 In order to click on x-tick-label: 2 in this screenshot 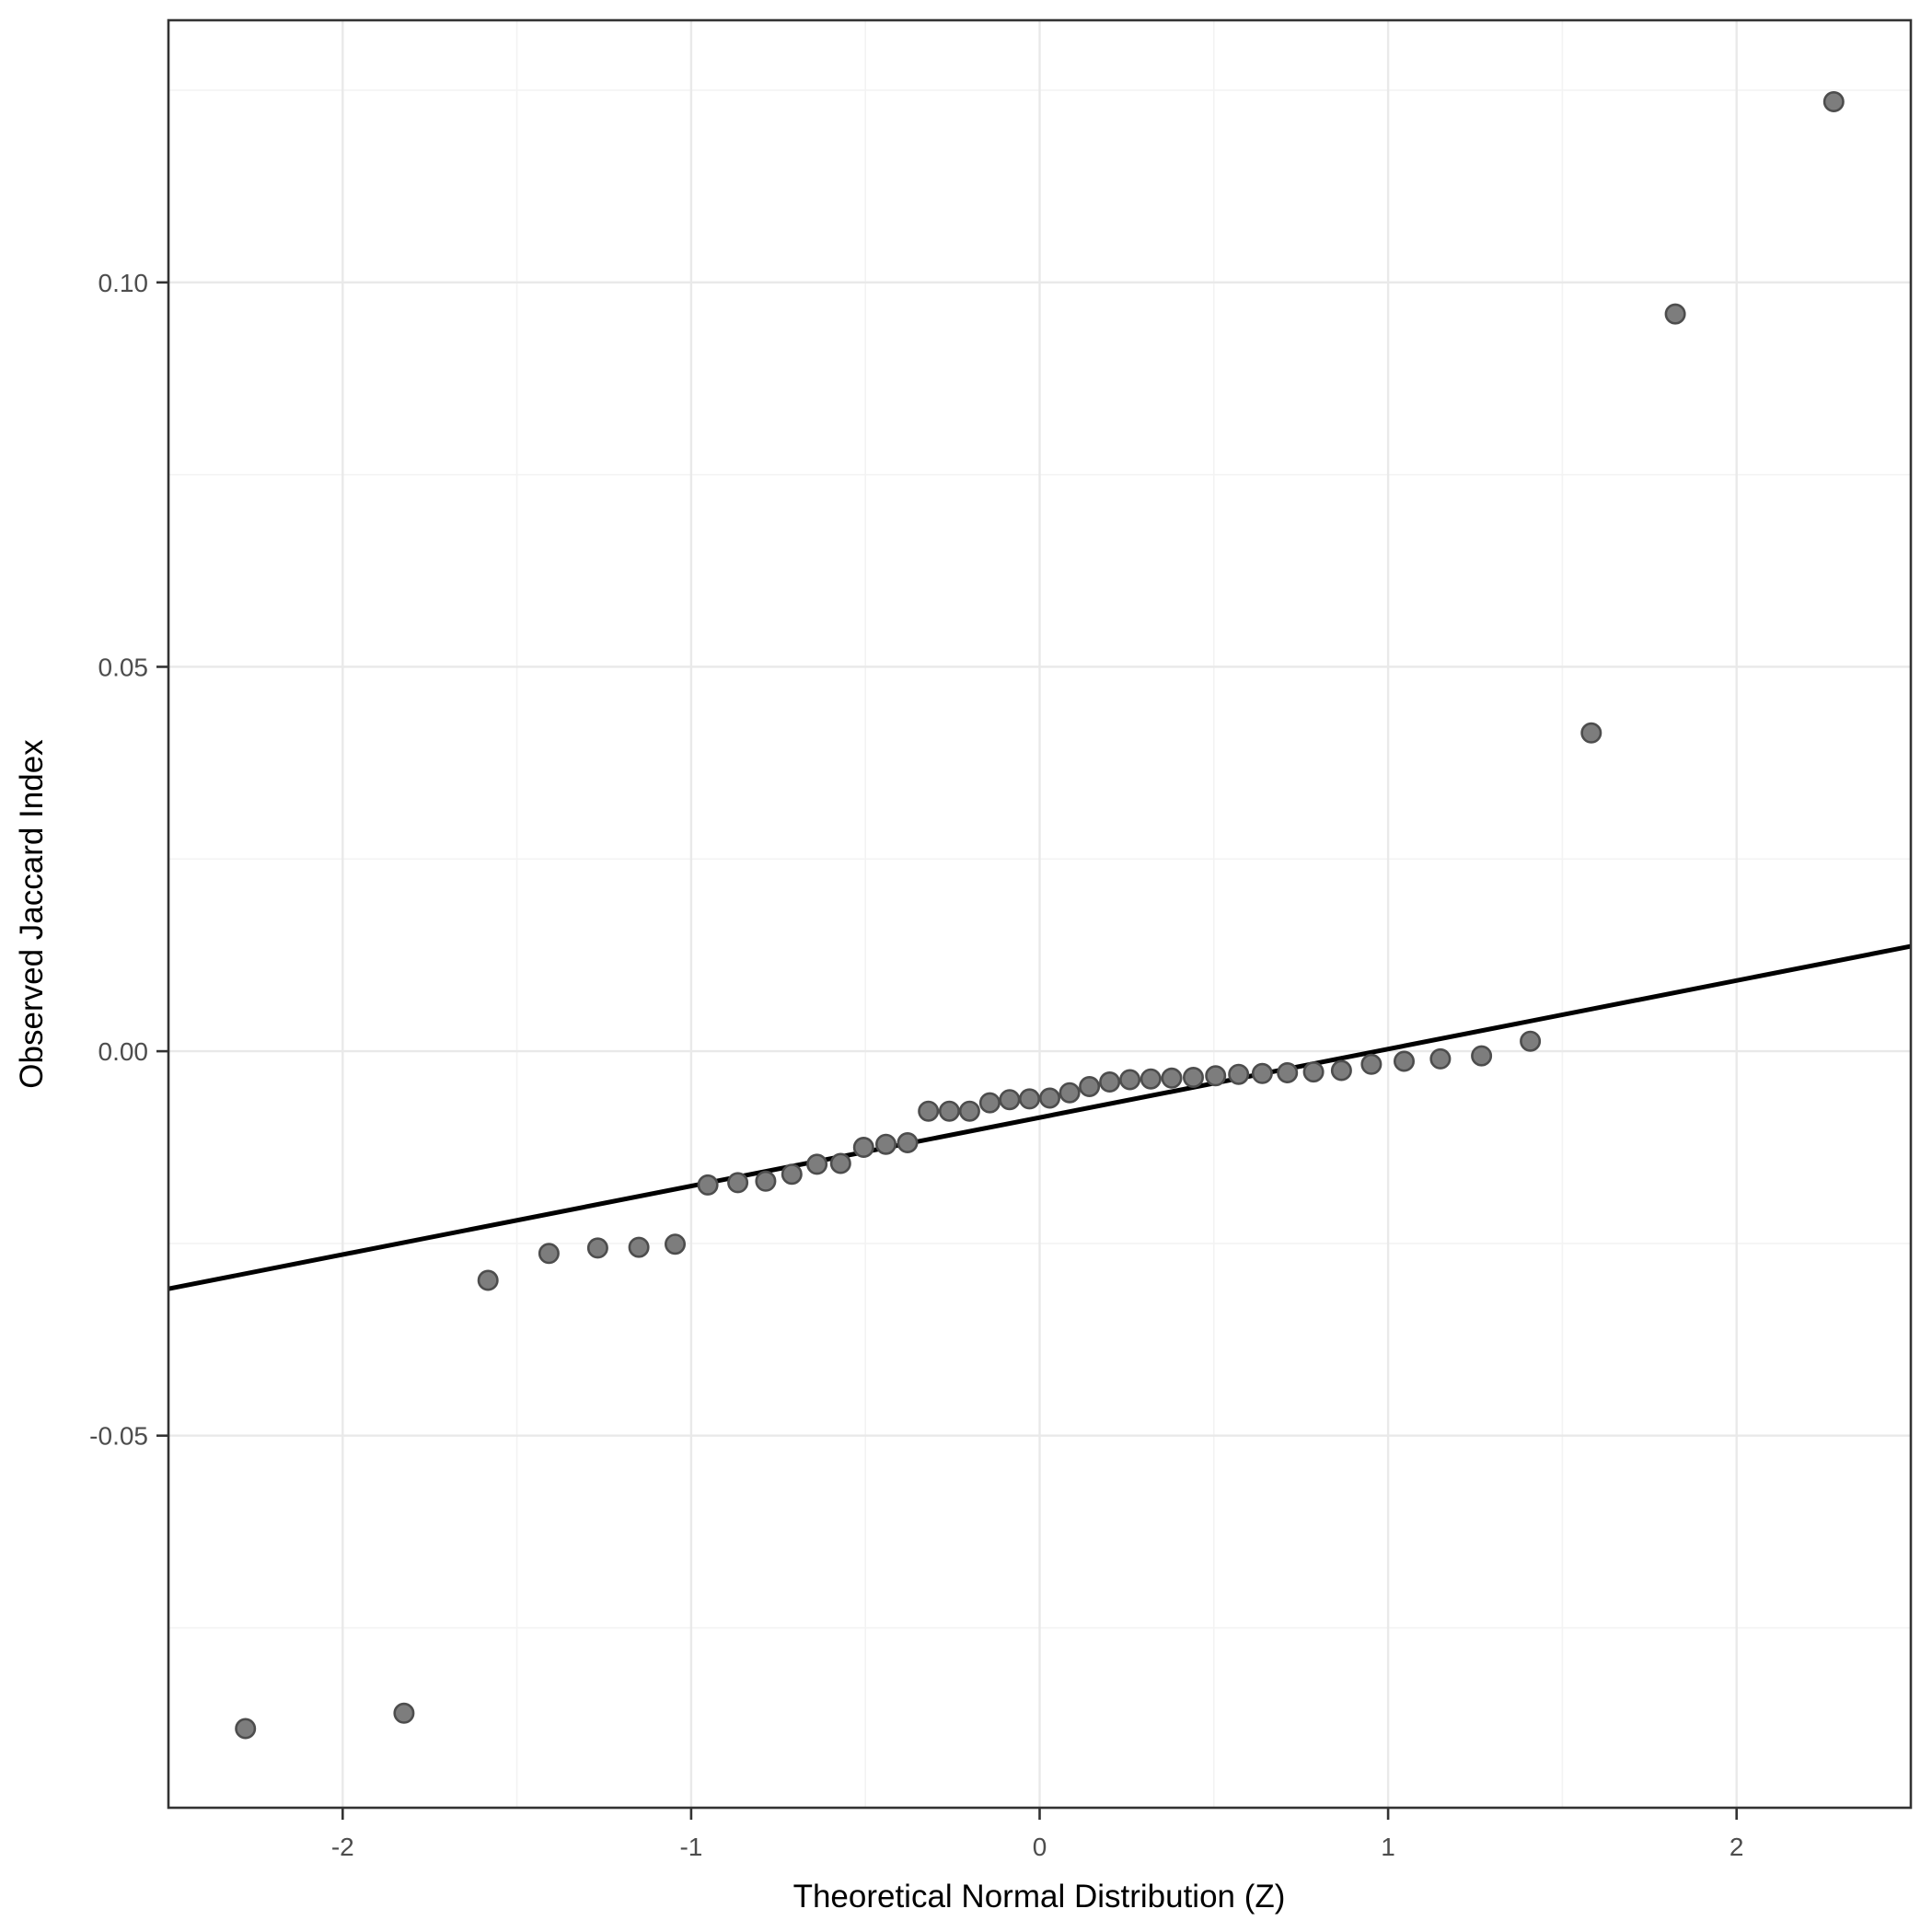, I will do `click(1737, 1847)`.